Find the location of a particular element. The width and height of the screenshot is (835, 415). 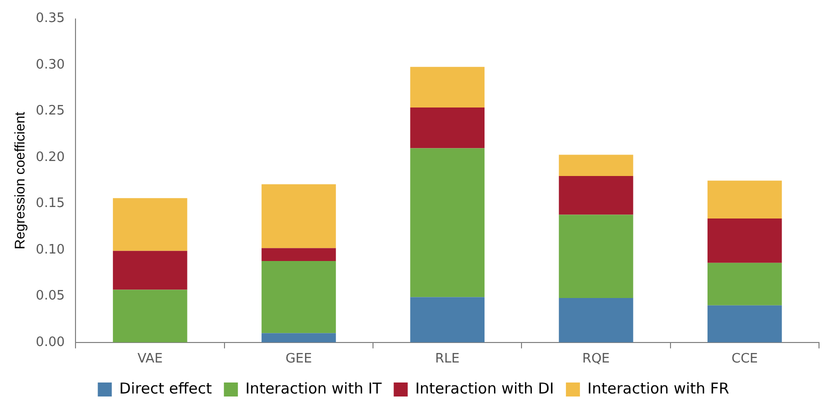

y-tick-label: 0.10 is located at coordinates (50, 250).